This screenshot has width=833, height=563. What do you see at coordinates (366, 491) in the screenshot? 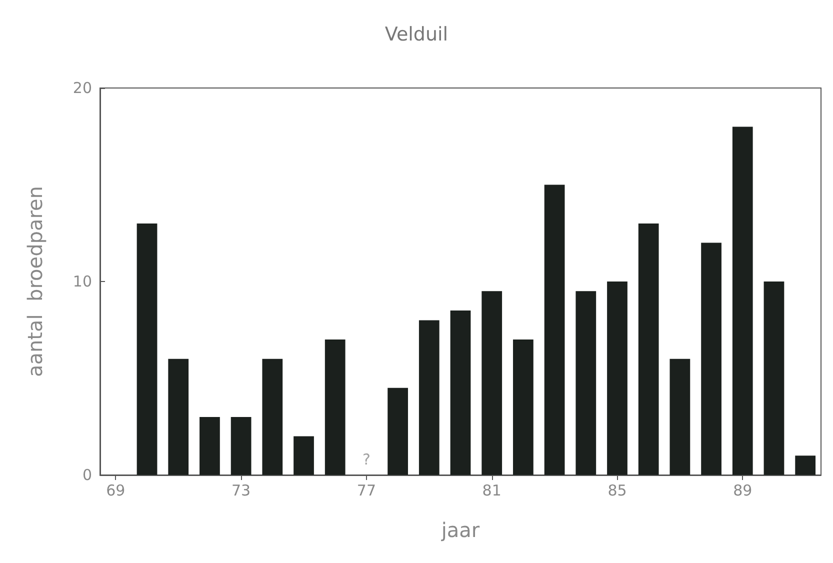
I see `x-tick-label: 77` at bounding box center [366, 491].